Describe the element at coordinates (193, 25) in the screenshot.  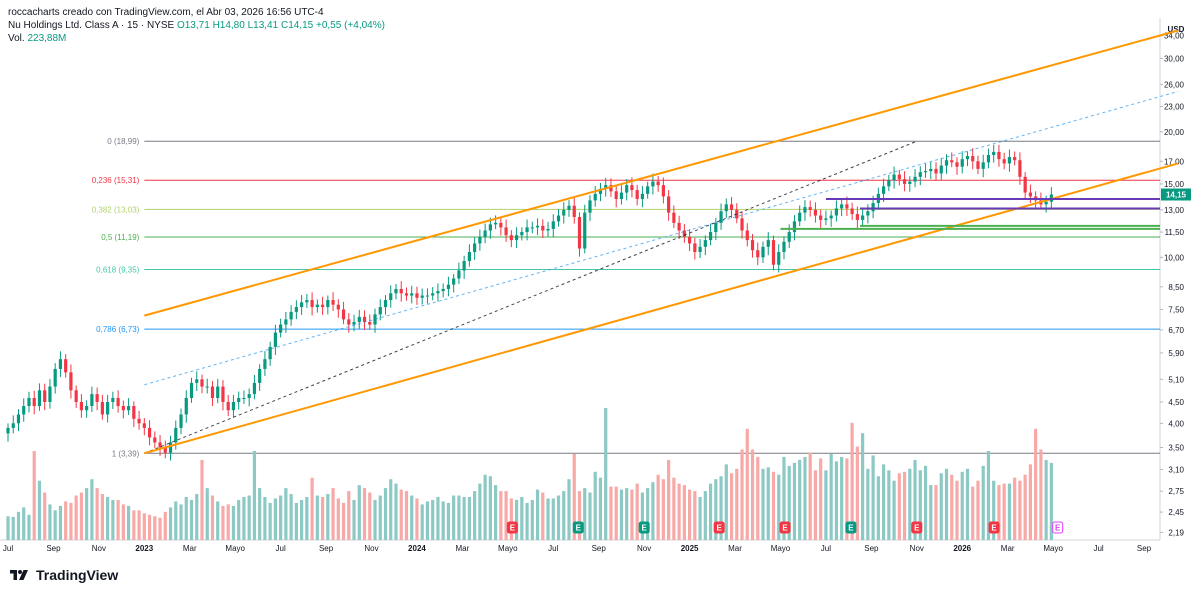
I see `open-value: O13,71` at that location.